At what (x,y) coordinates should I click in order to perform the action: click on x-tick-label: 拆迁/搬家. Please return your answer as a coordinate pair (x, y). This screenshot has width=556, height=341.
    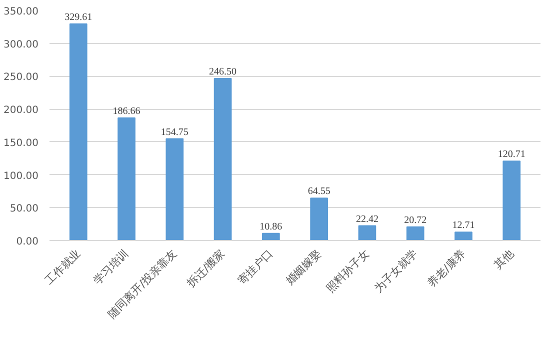
    Looking at the image, I should click on (206, 268).